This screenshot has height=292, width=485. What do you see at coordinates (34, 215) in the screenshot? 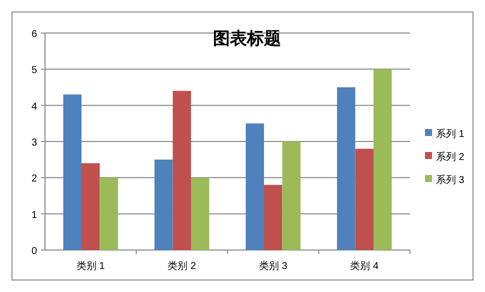
I see `ytick: 1` at bounding box center [34, 215].